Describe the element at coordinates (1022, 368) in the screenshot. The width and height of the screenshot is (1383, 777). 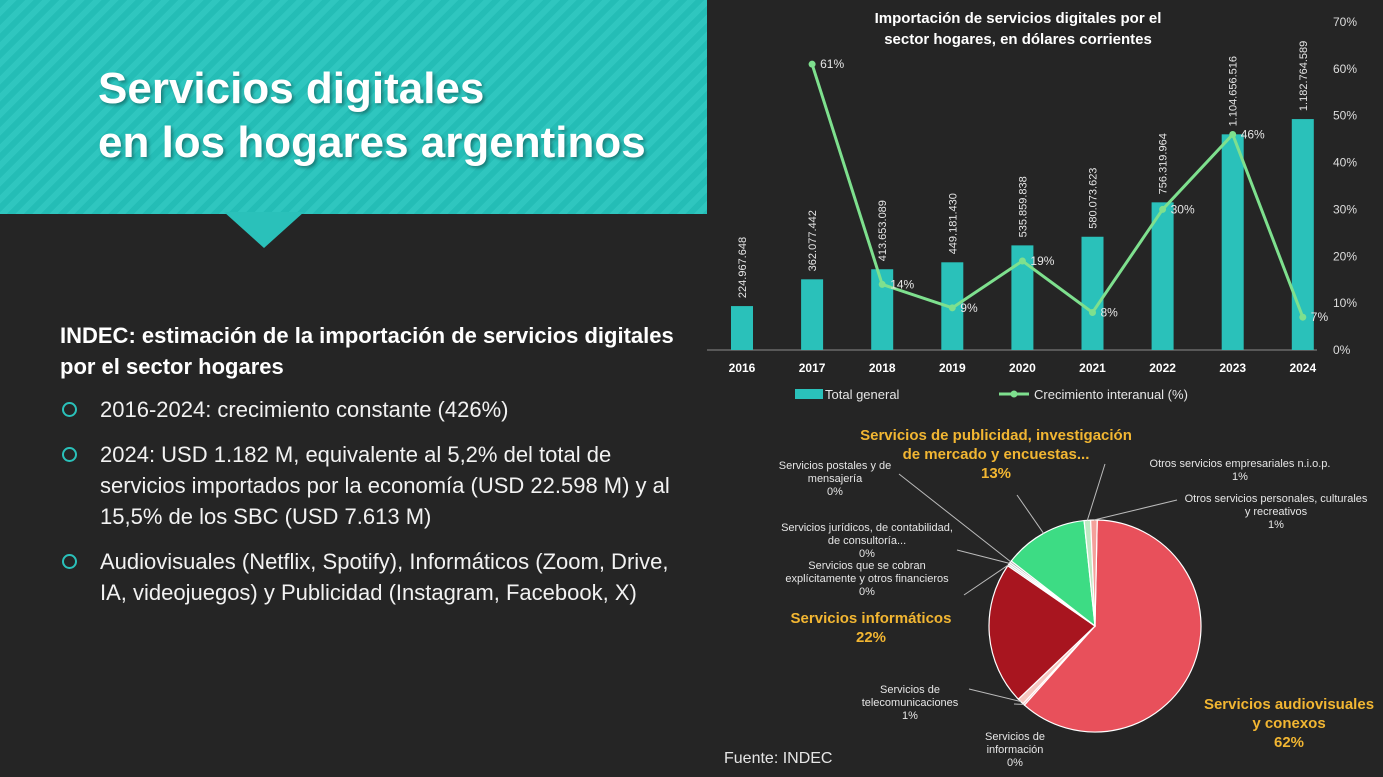
I see `x-axis-tick-label: 2020` at that location.